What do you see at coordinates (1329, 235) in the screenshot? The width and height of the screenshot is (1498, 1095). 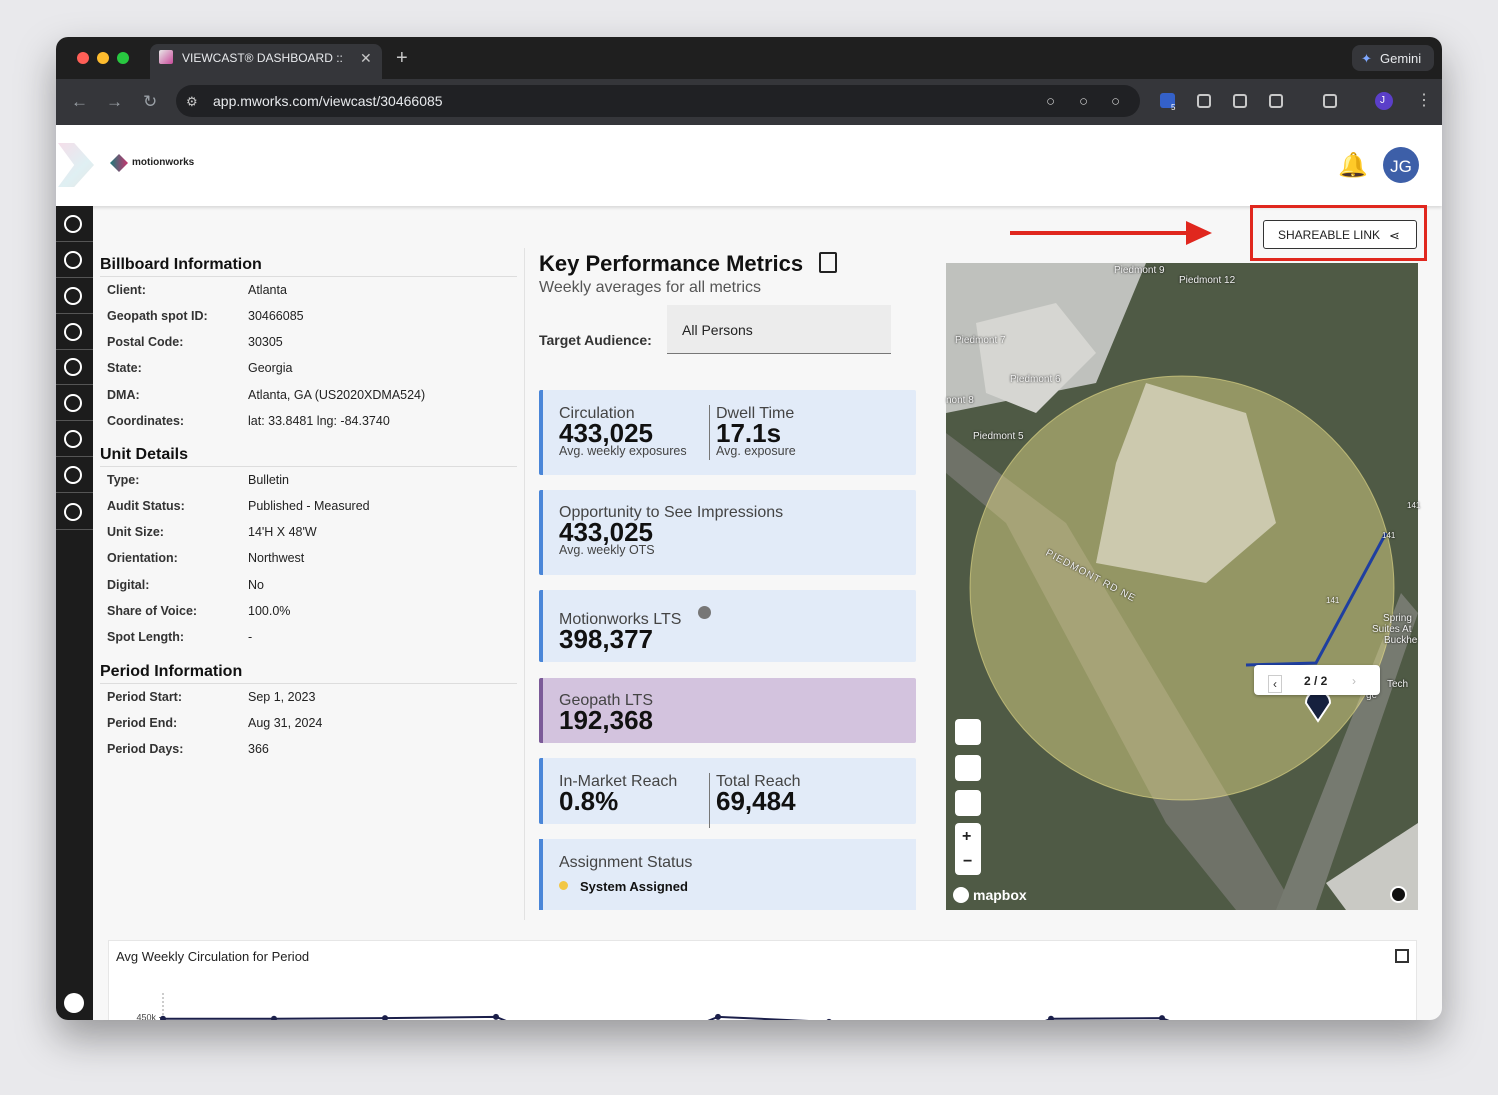 I see `shareable-link-label: SHAREABLE LINK` at bounding box center [1329, 235].